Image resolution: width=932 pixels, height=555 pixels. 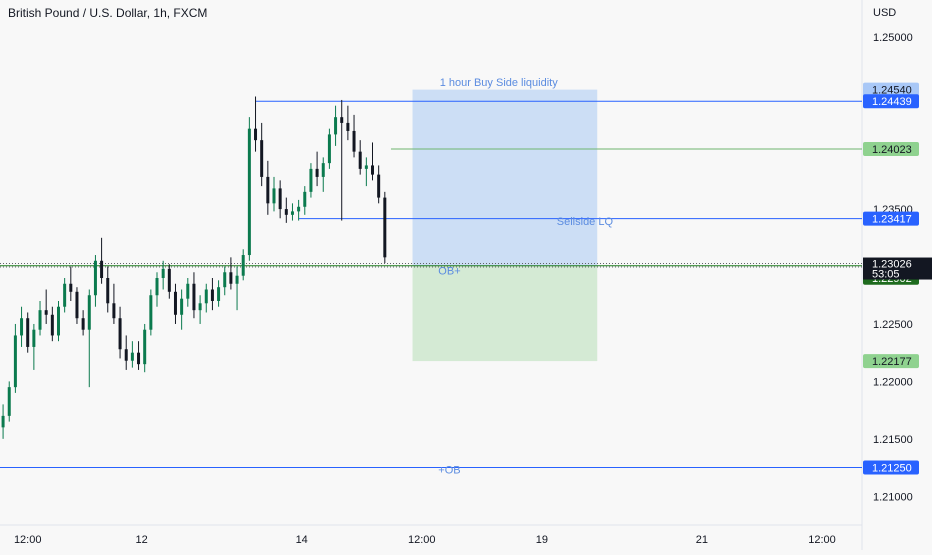 I want to click on price-label-1.21250-text: 1.21250, so click(x=892, y=469).